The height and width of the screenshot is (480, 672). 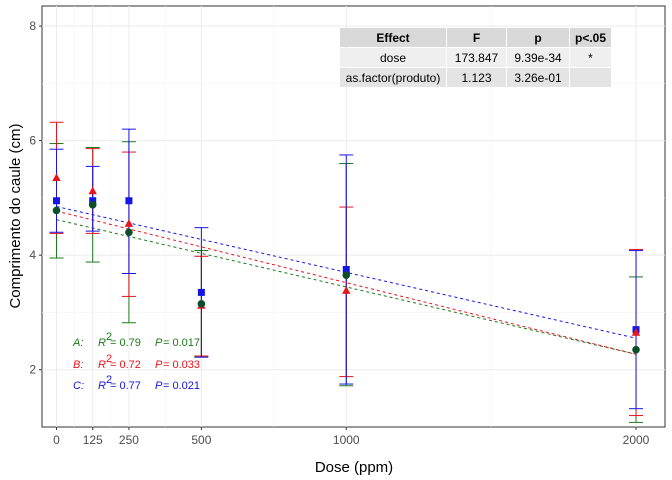 What do you see at coordinates (56, 440) in the screenshot?
I see `x-tick-label: 0` at bounding box center [56, 440].